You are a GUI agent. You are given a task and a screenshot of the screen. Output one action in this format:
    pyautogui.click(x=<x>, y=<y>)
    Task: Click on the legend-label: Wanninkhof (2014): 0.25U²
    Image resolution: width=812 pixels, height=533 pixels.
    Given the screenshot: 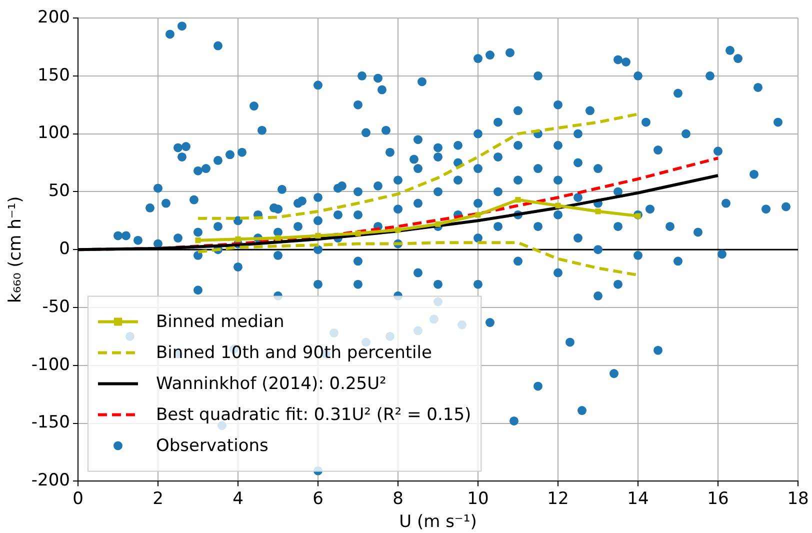 What is the action you would take?
    pyautogui.click(x=271, y=384)
    